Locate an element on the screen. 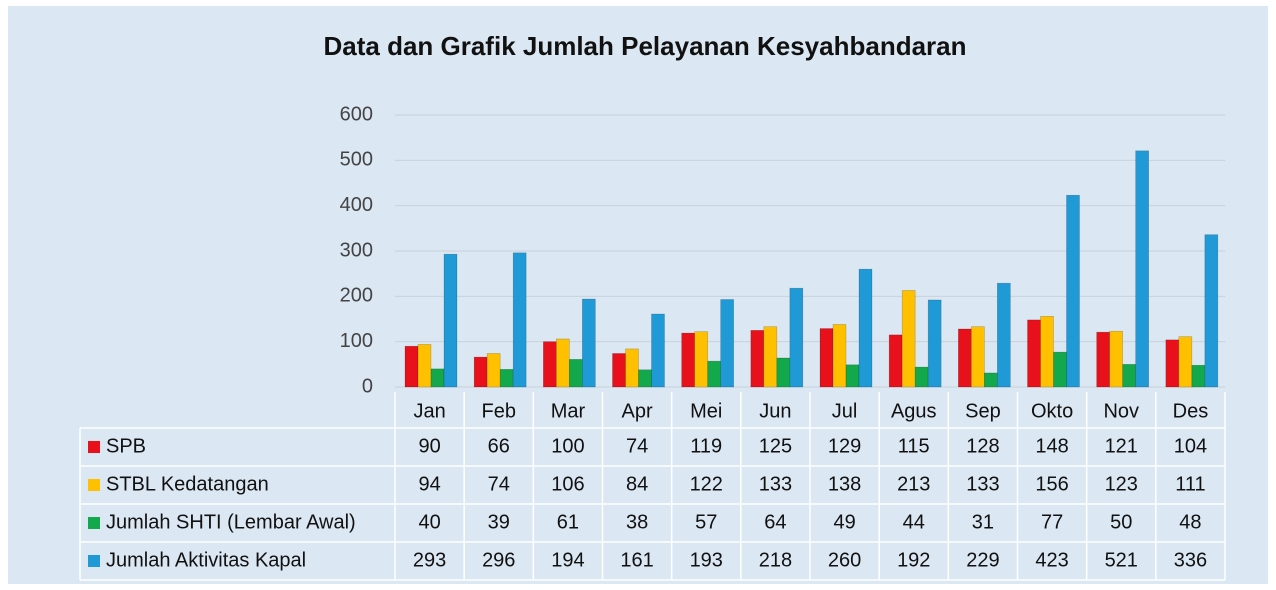  table-value: 213 is located at coordinates (913, 484).